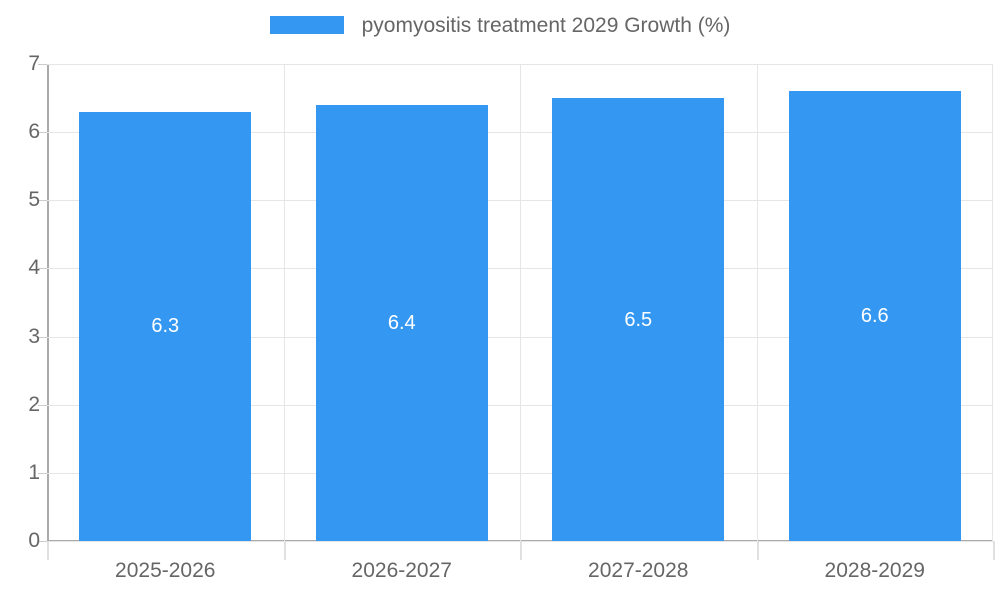  Describe the element at coordinates (34, 336) in the screenshot. I see `y-tick-label-3: 3` at that location.